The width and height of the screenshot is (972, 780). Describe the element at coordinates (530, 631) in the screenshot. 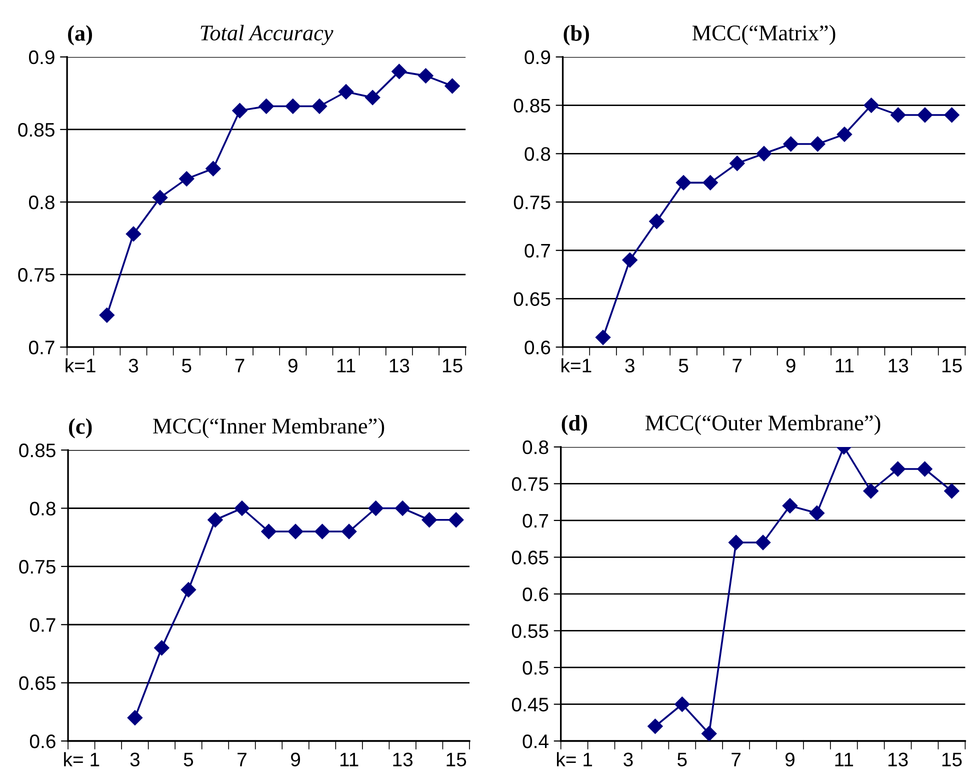

I see `y-tick-label: 0.55` at that location.